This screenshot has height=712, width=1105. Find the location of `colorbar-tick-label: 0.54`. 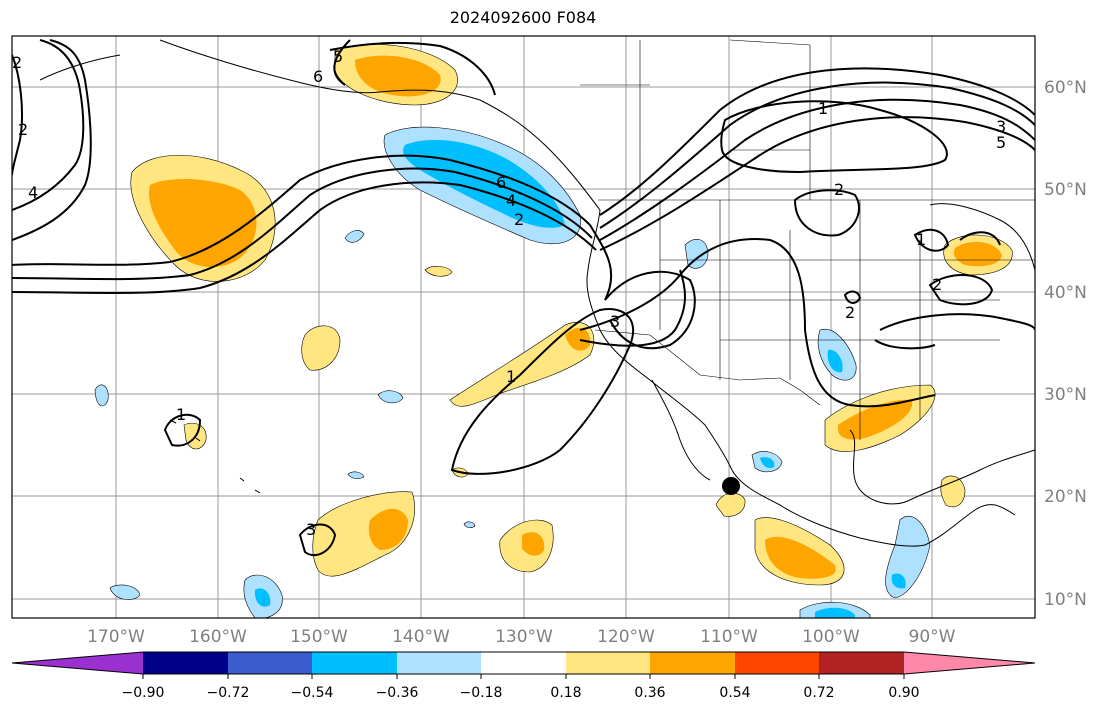

colorbar-tick-label: 0.54 is located at coordinates (734, 693).